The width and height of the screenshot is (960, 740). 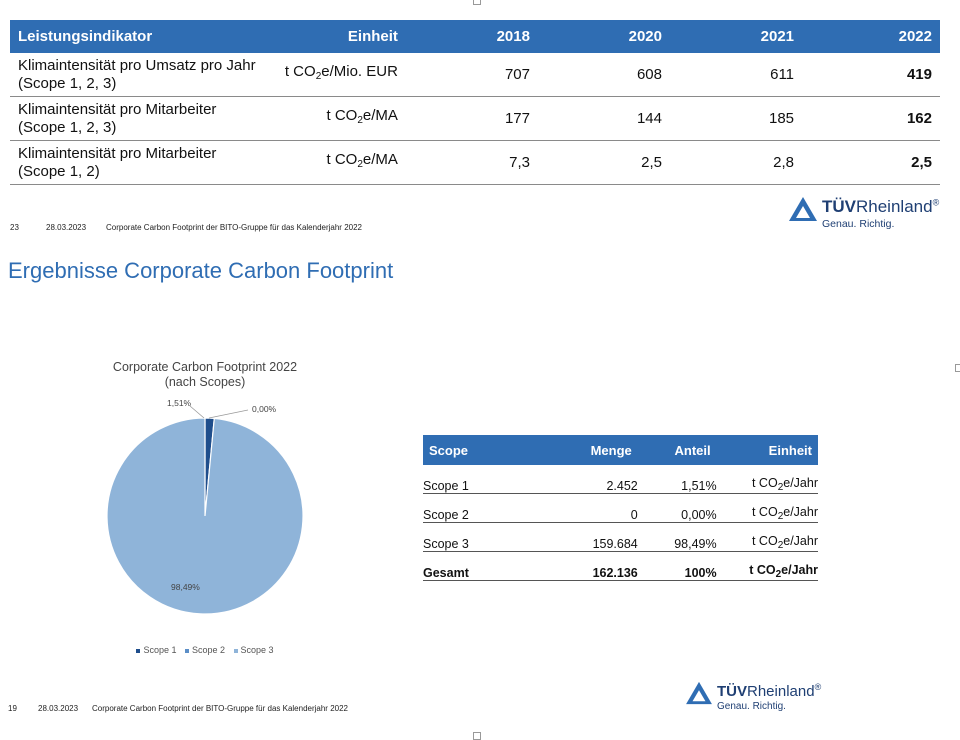 I want to click on legend-item: Scope 1, so click(x=156, y=650).